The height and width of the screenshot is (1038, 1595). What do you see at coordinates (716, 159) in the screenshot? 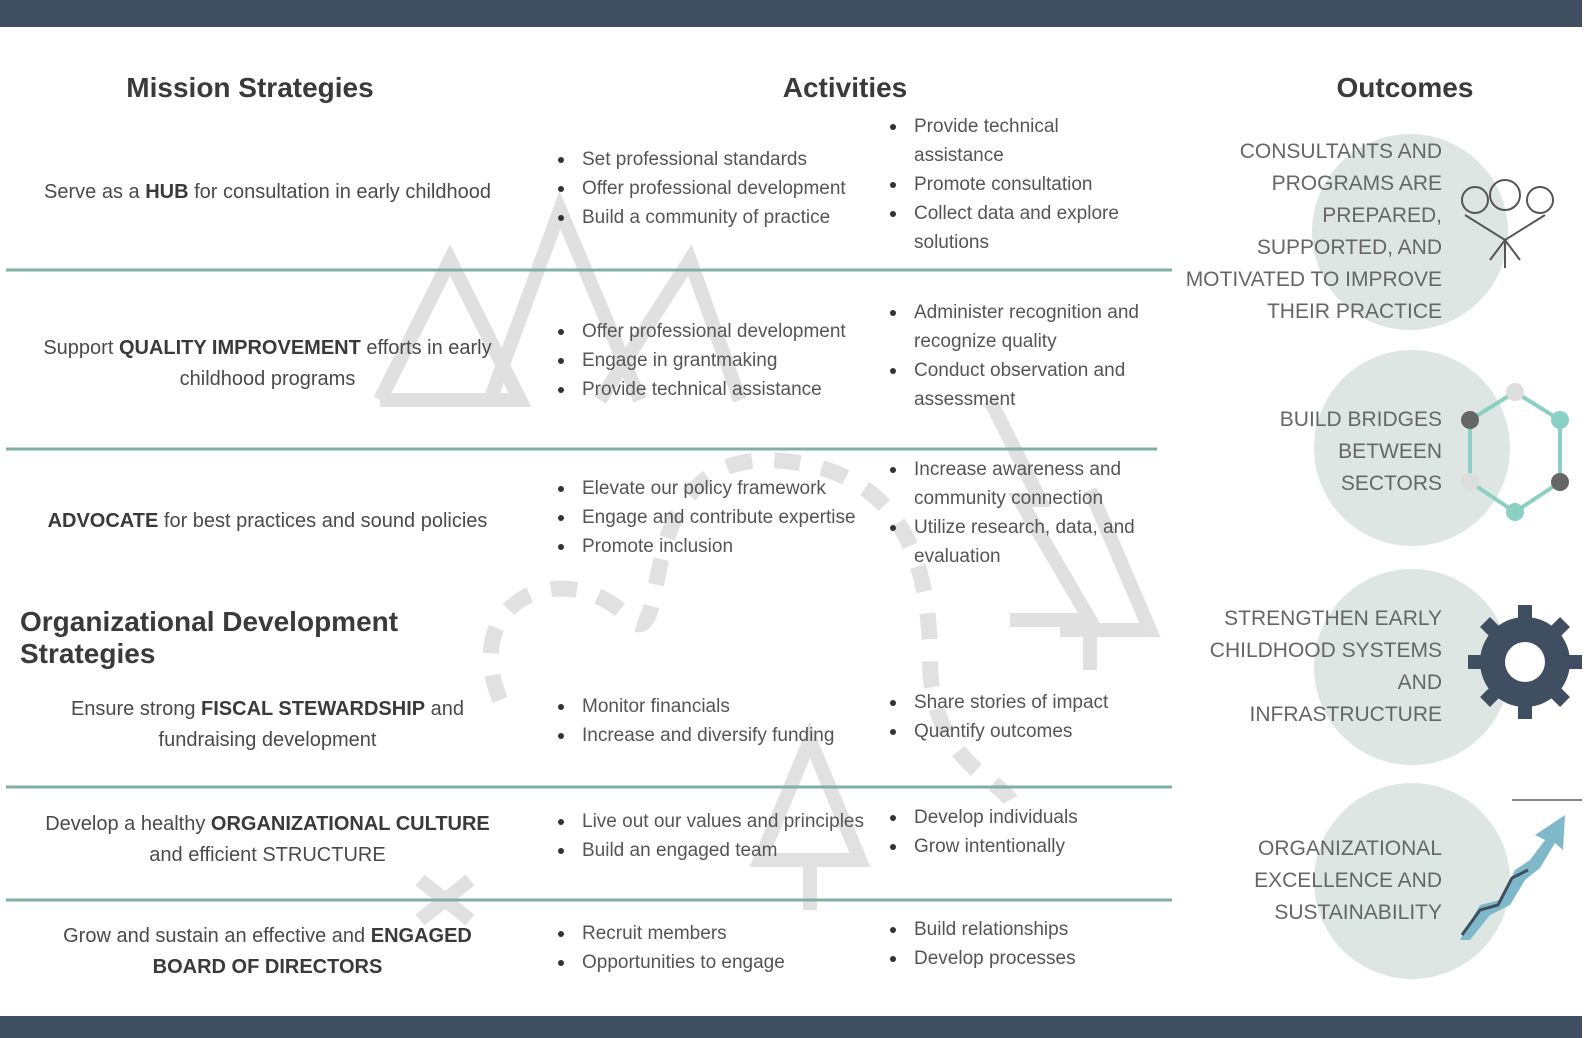
I see `activity-item: Set professional standards` at bounding box center [716, 159].